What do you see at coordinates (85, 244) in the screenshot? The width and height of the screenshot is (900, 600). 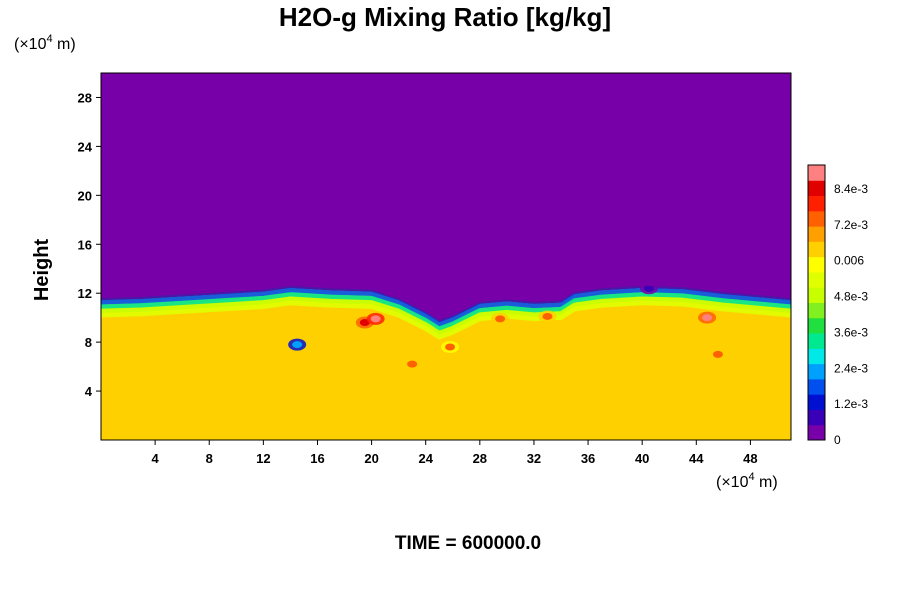 I see `y-tick-label: 16` at bounding box center [85, 244].